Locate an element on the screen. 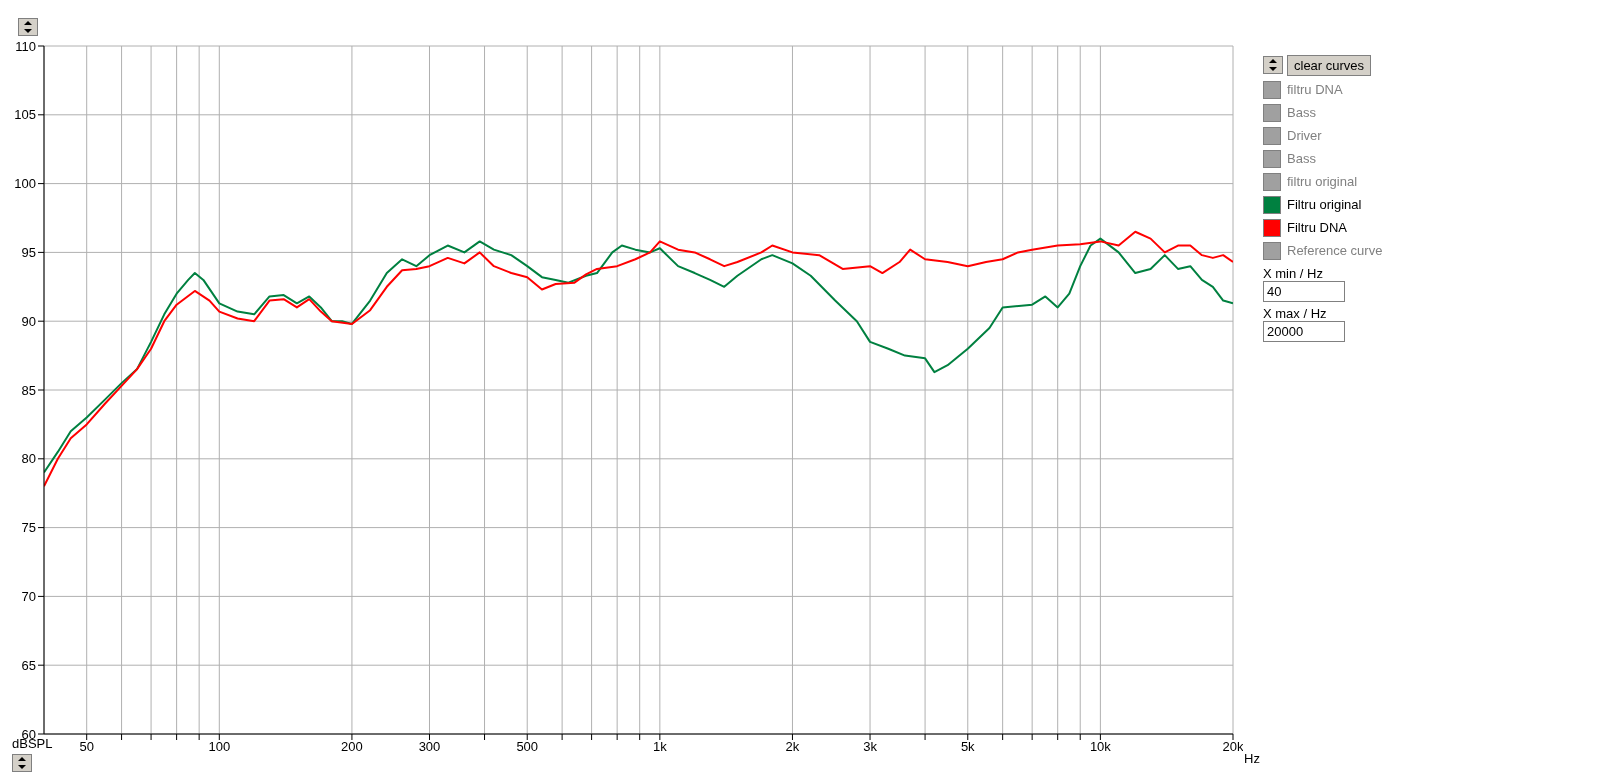 This screenshot has width=1600, height=780. y-tick-label: 90 is located at coordinates (28, 321).